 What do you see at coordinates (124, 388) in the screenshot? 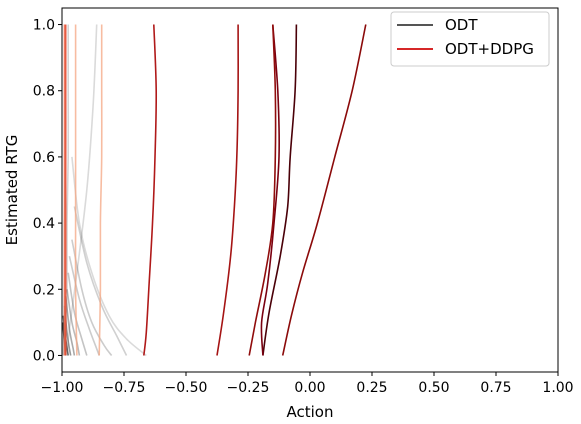
I see `x-tick-label: −0.75` at bounding box center [124, 388].